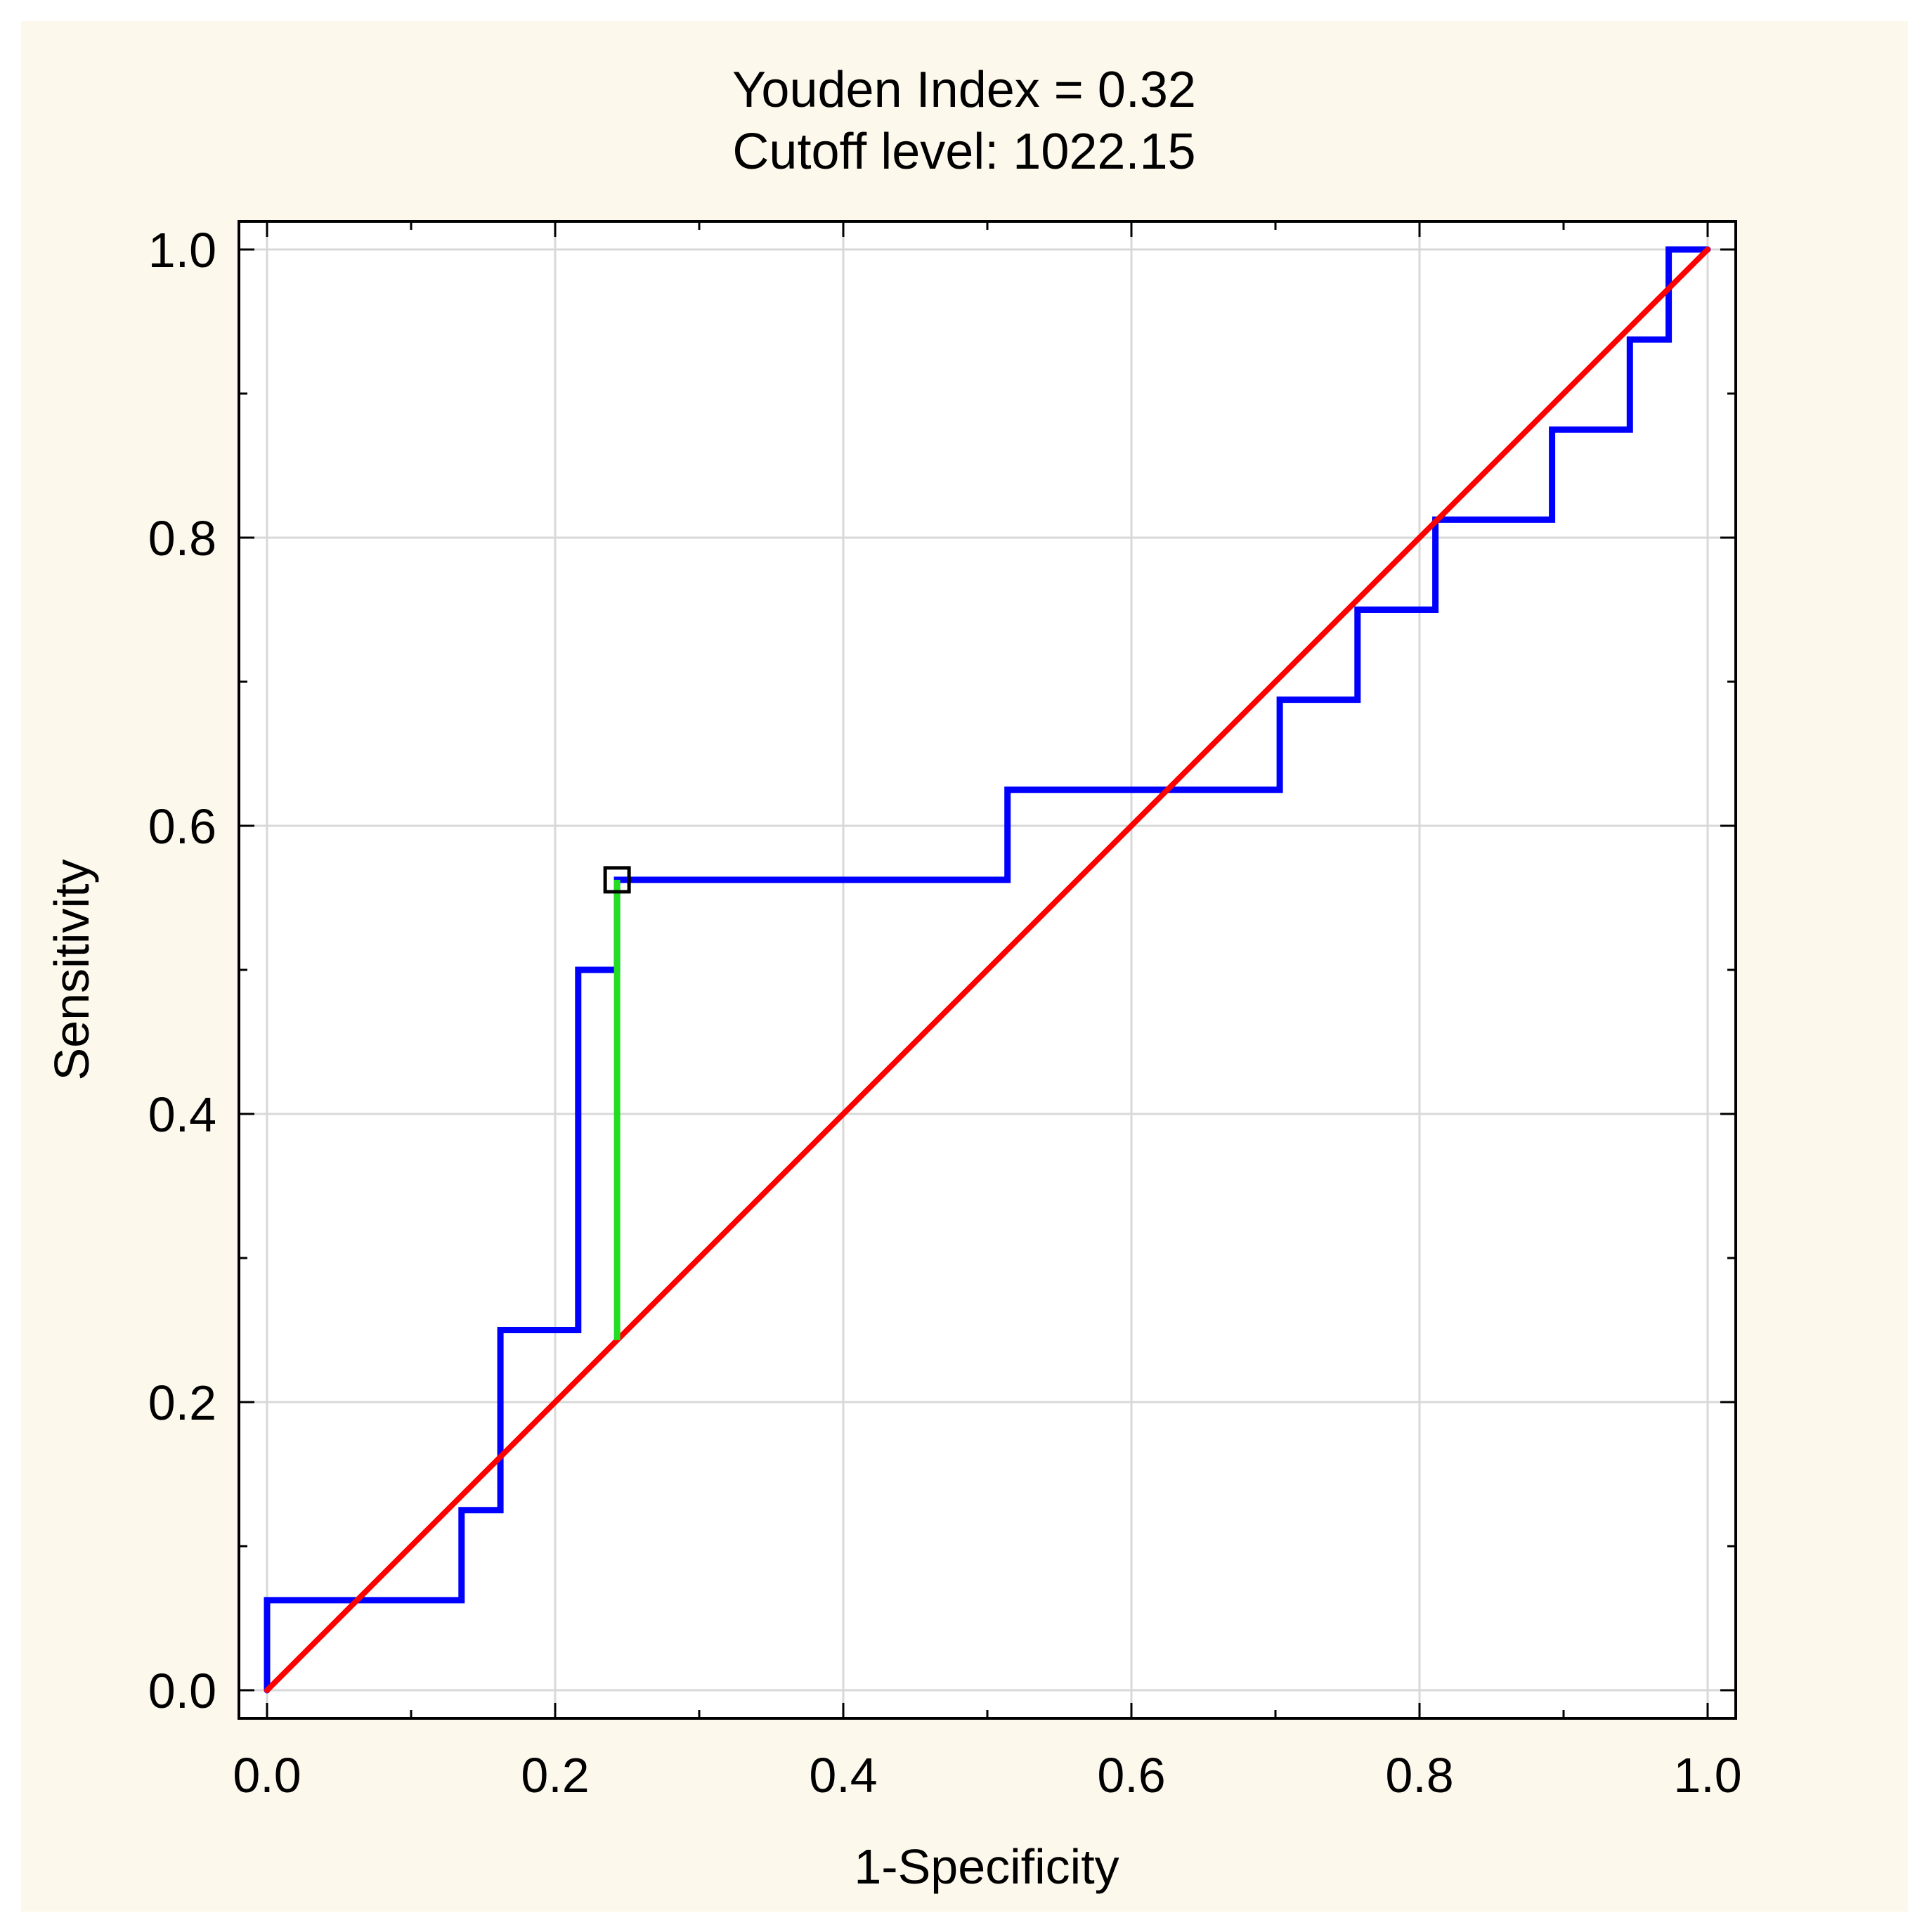  What do you see at coordinates (617, 1103) in the screenshot?
I see `youden-marker-layer` at bounding box center [617, 1103].